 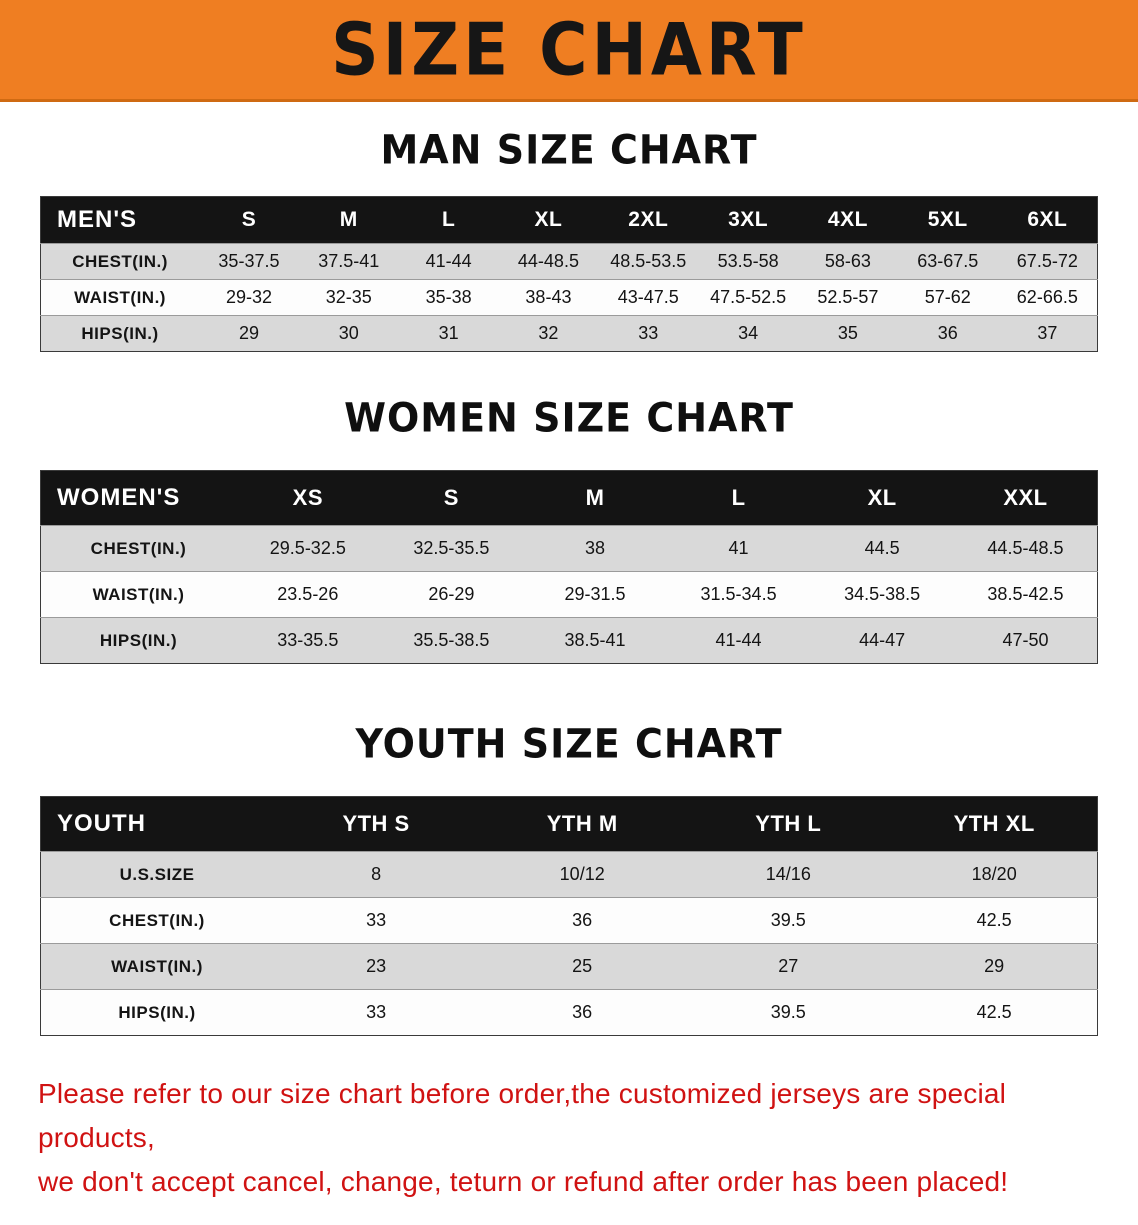 I want to click on value-cell: 67.5-72, so click(x=1047, y=261).